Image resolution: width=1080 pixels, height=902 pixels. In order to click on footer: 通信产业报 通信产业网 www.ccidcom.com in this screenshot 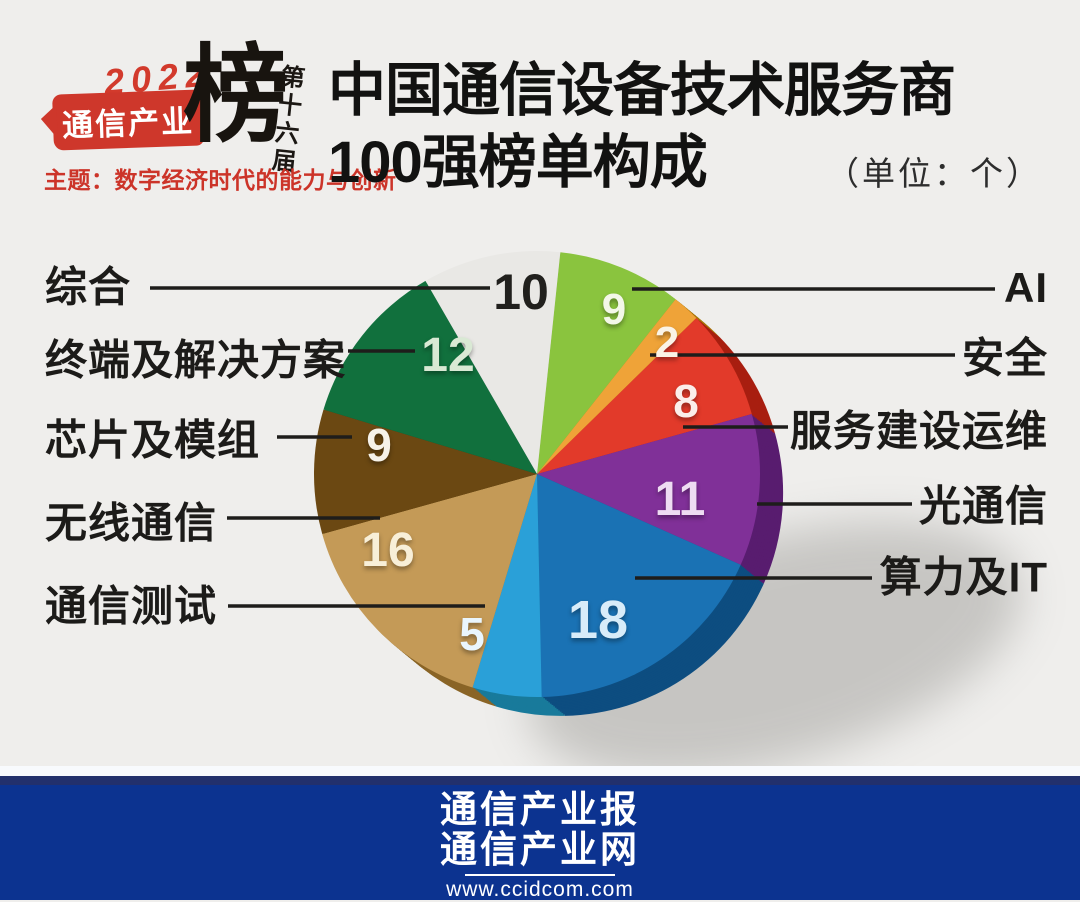, I will do `click(540, 838)`.